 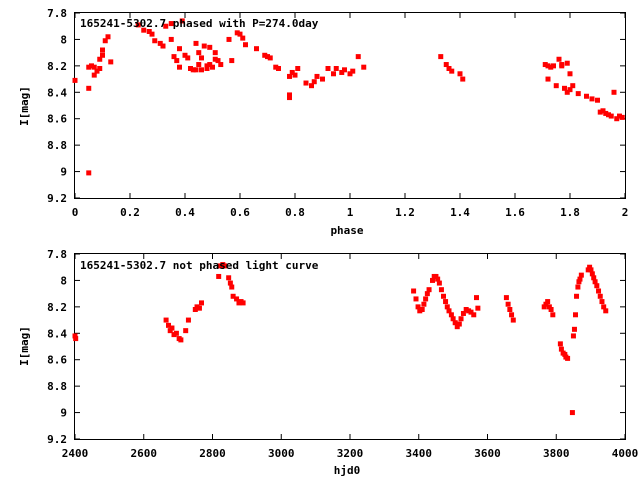 What do you see at coordinates (63, 413) in the screenshot?
I see `unphased-y-tick-label: 9` at bounding box center [63, 413].